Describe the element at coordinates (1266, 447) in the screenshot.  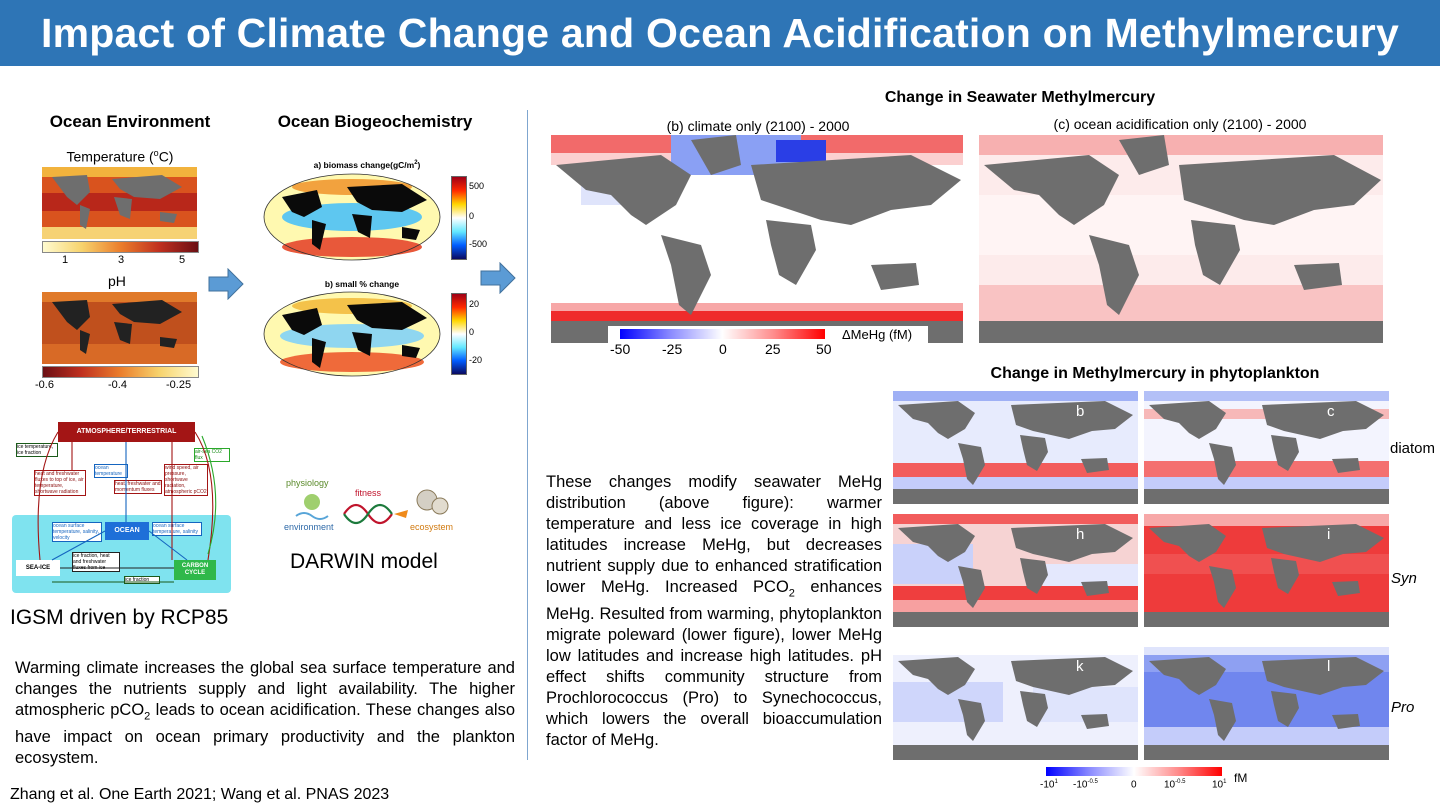
I see `phyto-map-diatom-acid` at that location.